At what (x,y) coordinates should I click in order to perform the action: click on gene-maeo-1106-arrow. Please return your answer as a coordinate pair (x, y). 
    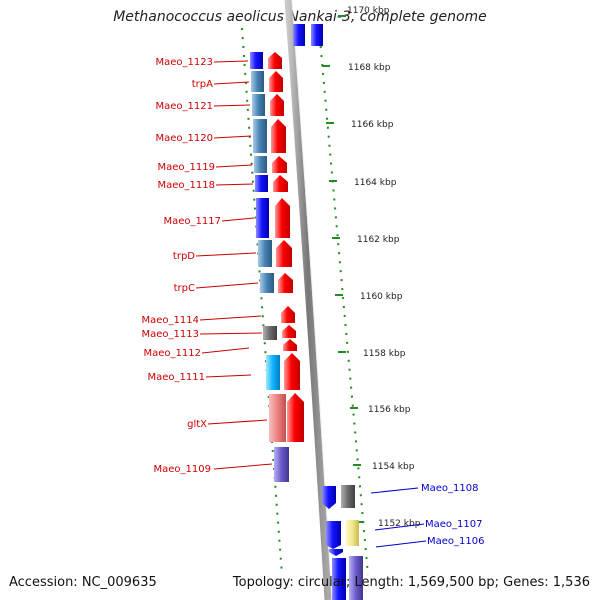
    Looking at the image, I should click on (336, 552).